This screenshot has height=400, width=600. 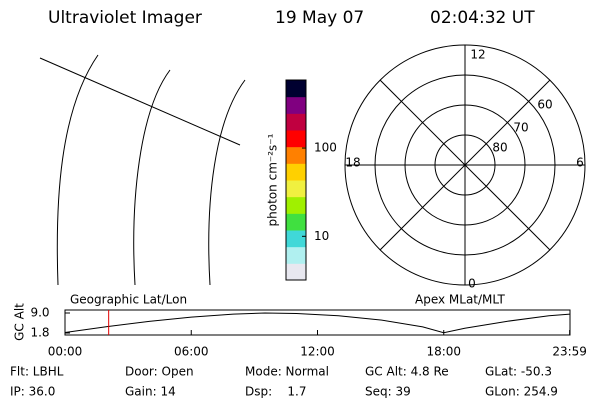 I want to click on status-field: GLon: 254.9, so click(x=521, y=392).